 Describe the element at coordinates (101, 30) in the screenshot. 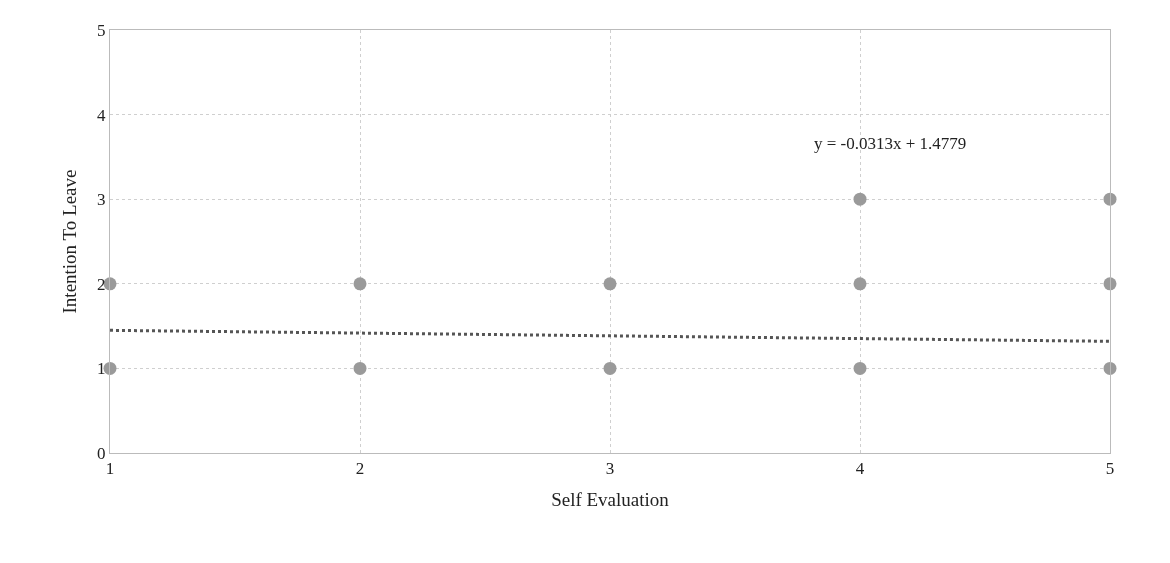

I see `y-tick-label: 5` at that location.